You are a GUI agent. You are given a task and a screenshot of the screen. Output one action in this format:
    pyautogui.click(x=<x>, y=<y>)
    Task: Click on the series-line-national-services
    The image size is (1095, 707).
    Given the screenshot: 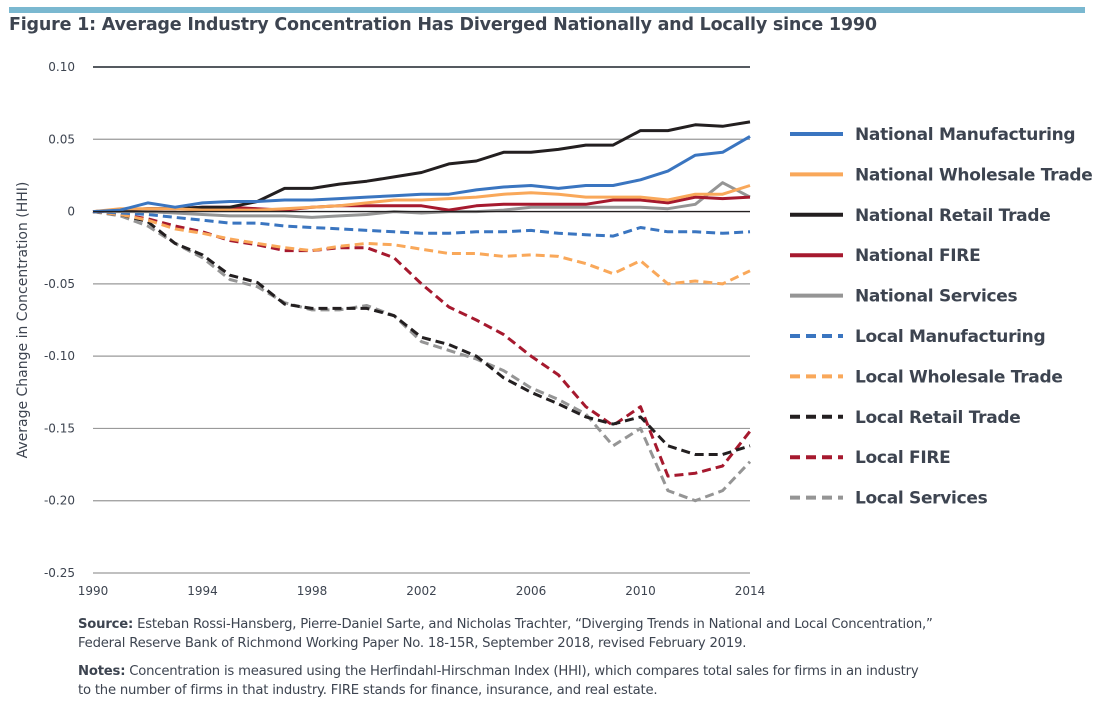 What is the action you would take?
    pyautogui.click(x=422, y=200)
    